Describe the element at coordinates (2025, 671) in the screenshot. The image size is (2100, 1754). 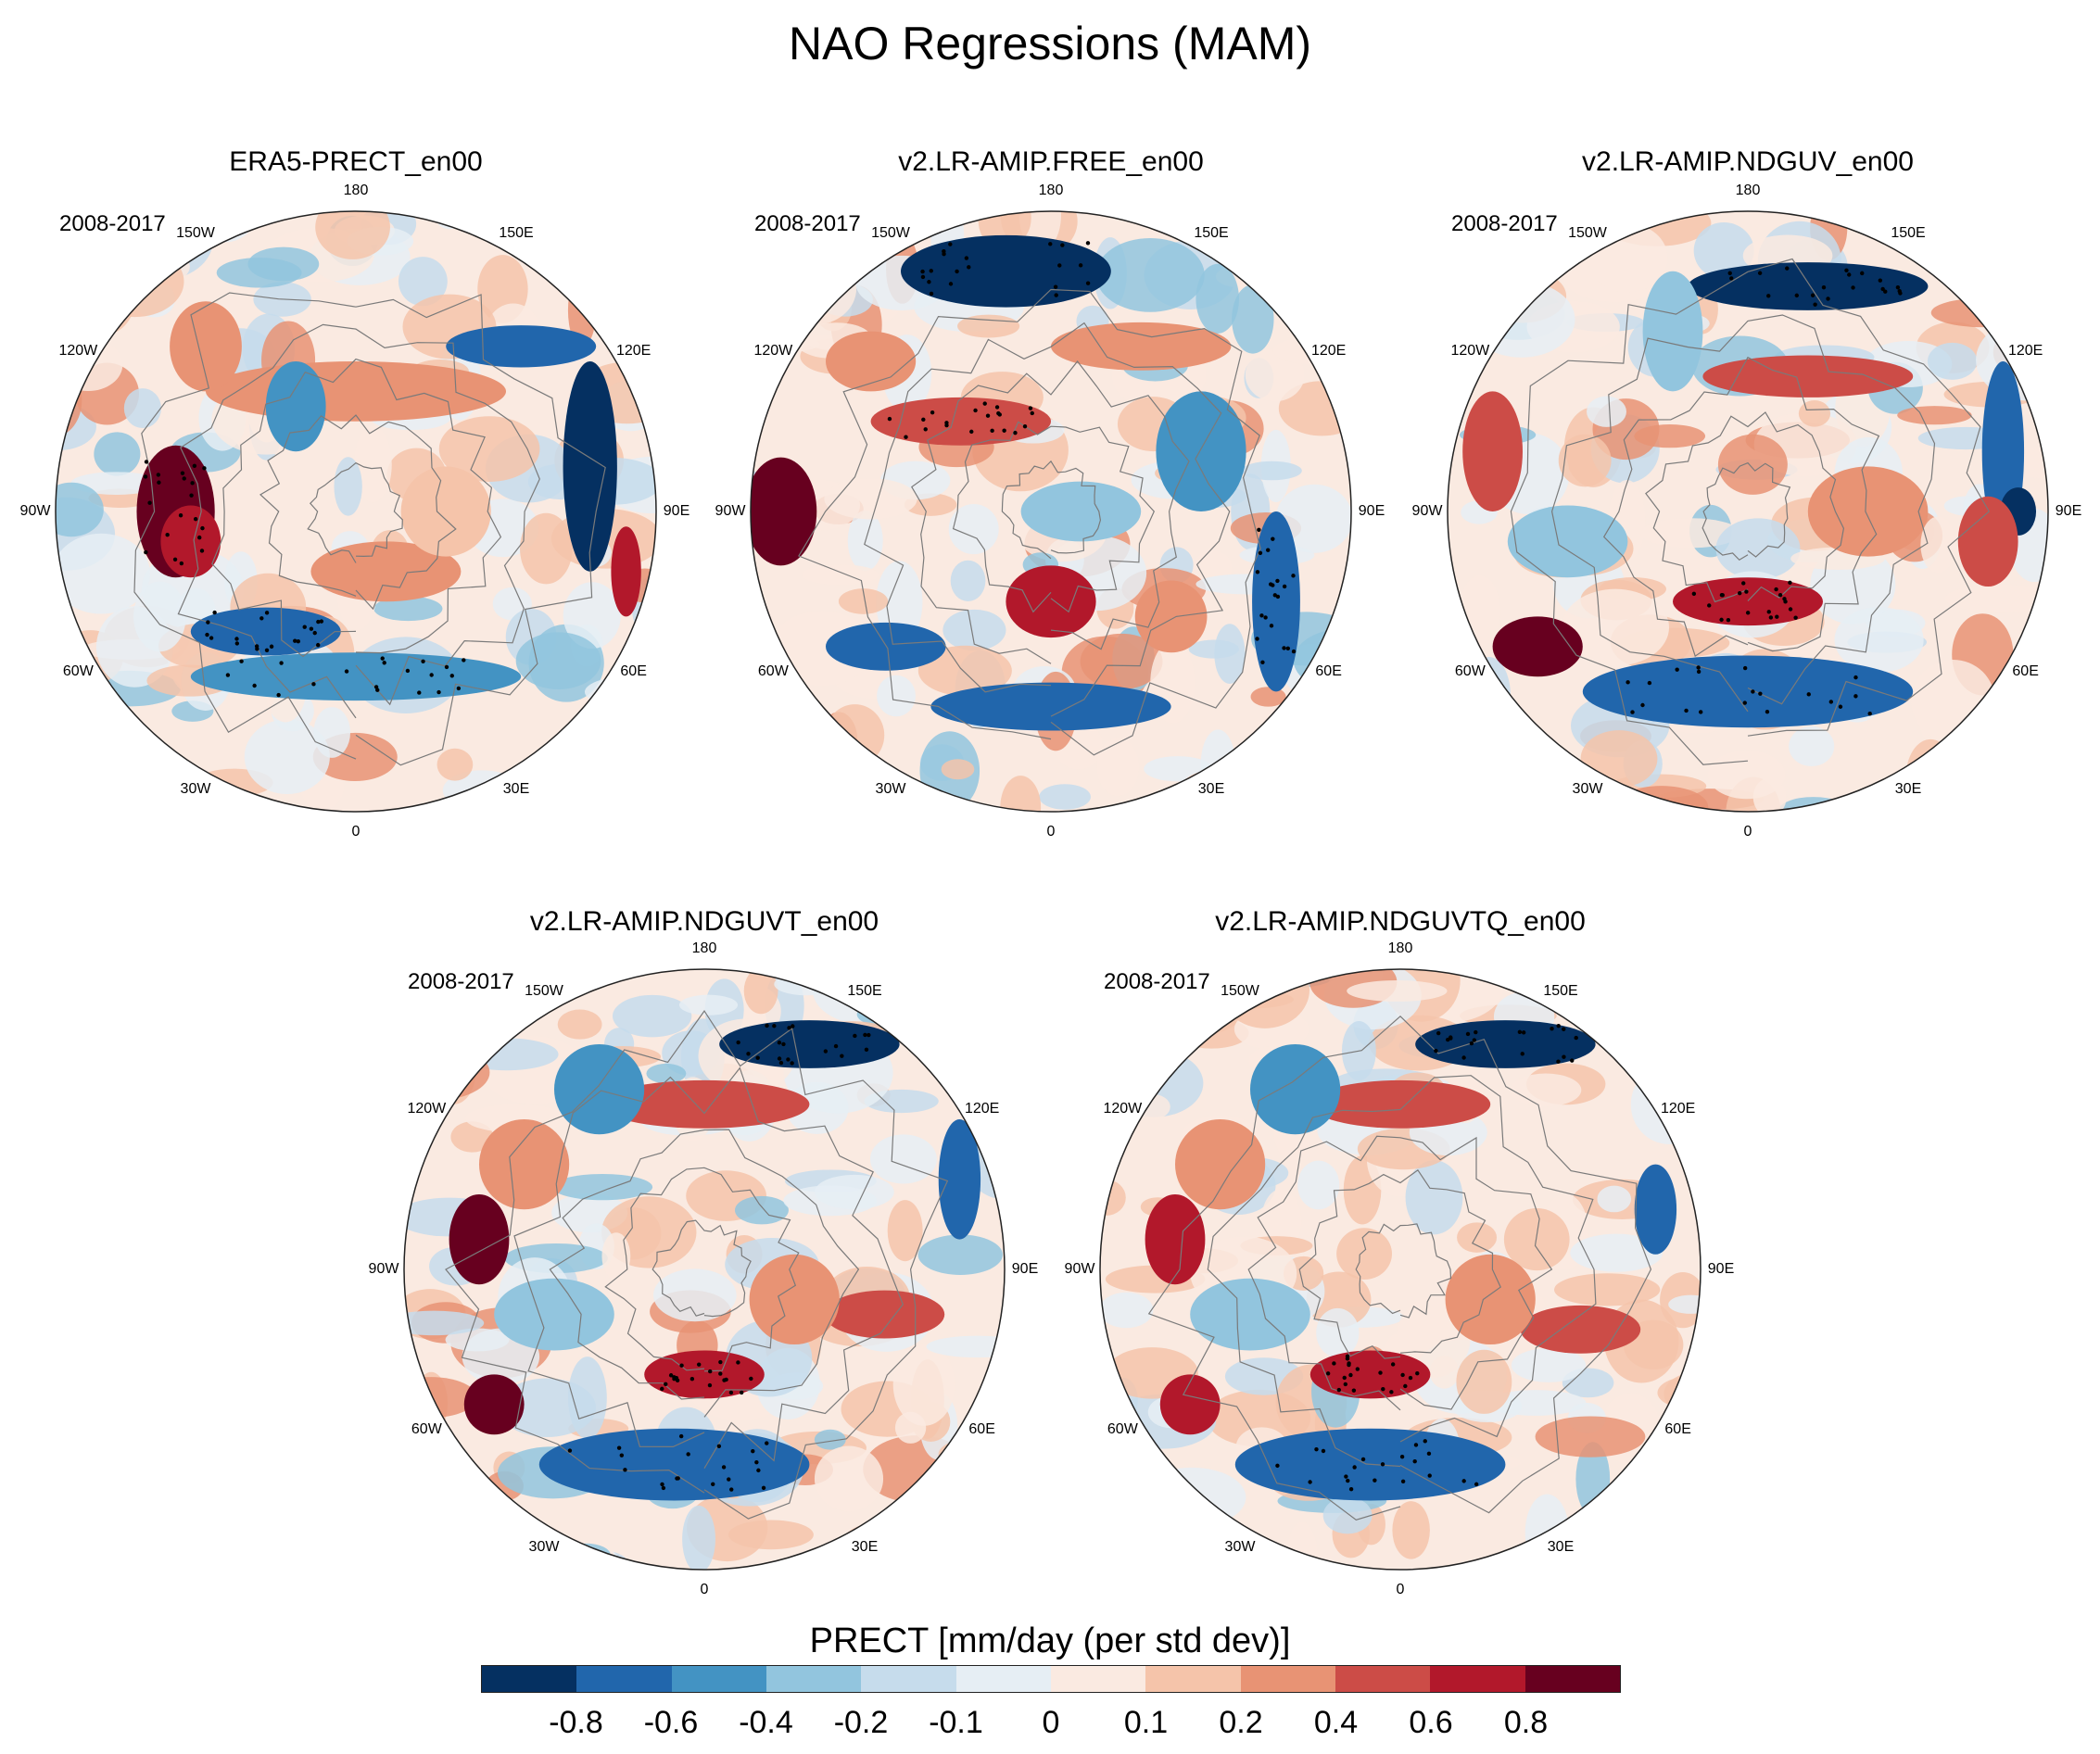
I see `longitude-label: 60E` at that location.